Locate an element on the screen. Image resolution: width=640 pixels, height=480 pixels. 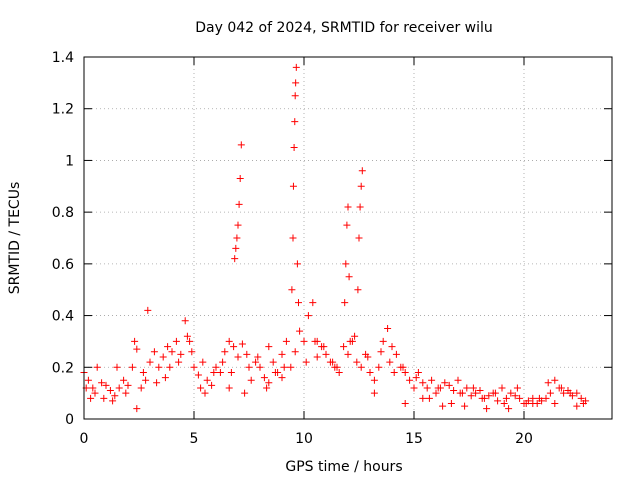
x-axis-label: GPS time / hours is located at coordinates (343, 467).